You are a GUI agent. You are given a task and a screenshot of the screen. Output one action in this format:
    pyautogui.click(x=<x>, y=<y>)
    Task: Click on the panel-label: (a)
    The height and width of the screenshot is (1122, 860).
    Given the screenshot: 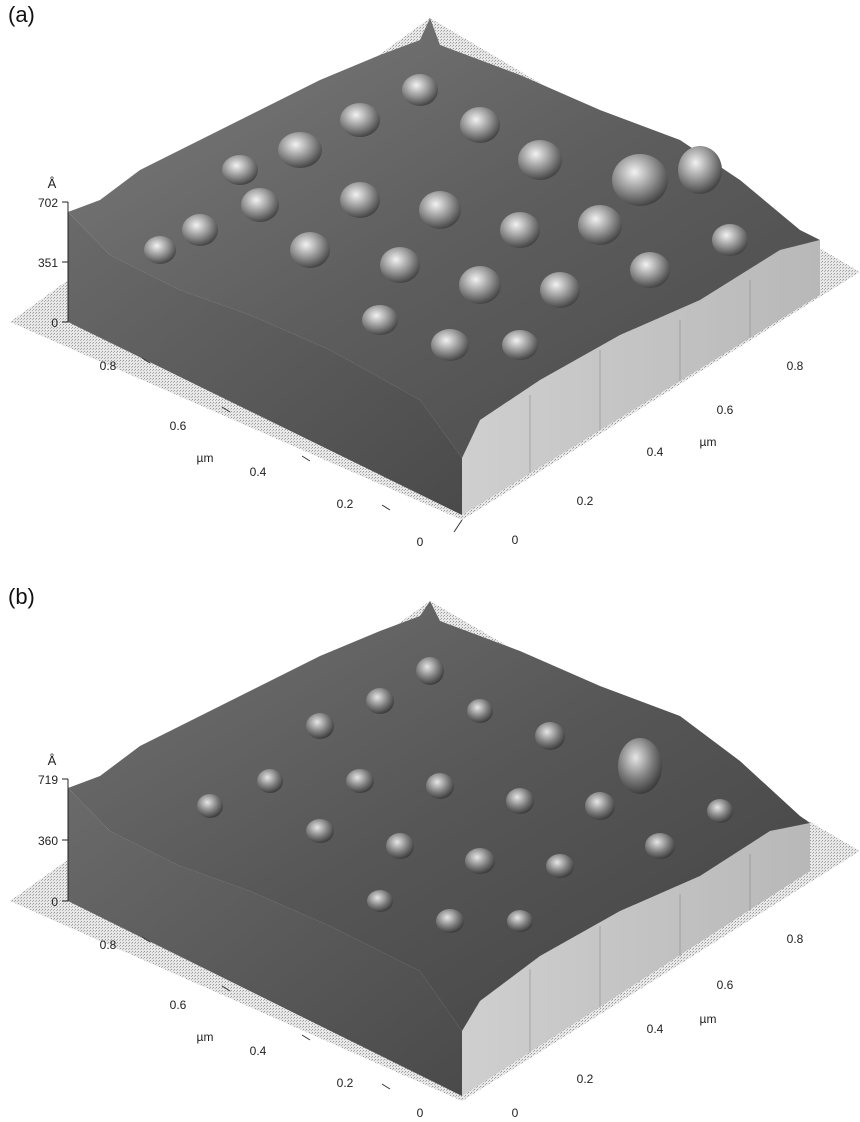 What is the action you would take?
    pyautogui.click(x=21, y=14)
    